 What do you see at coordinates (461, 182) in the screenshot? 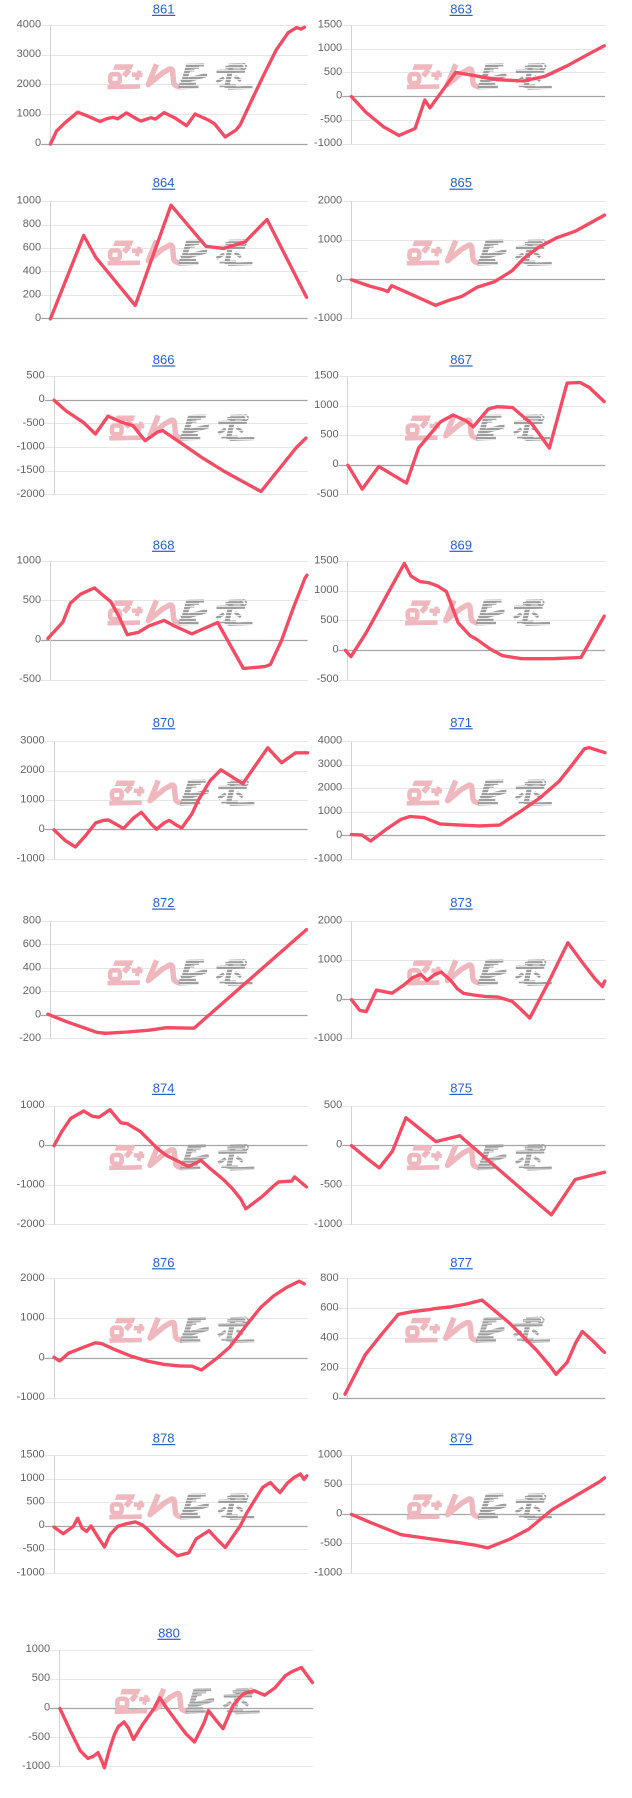
I see `svg-text: 865` at bounding box center [461, 182].